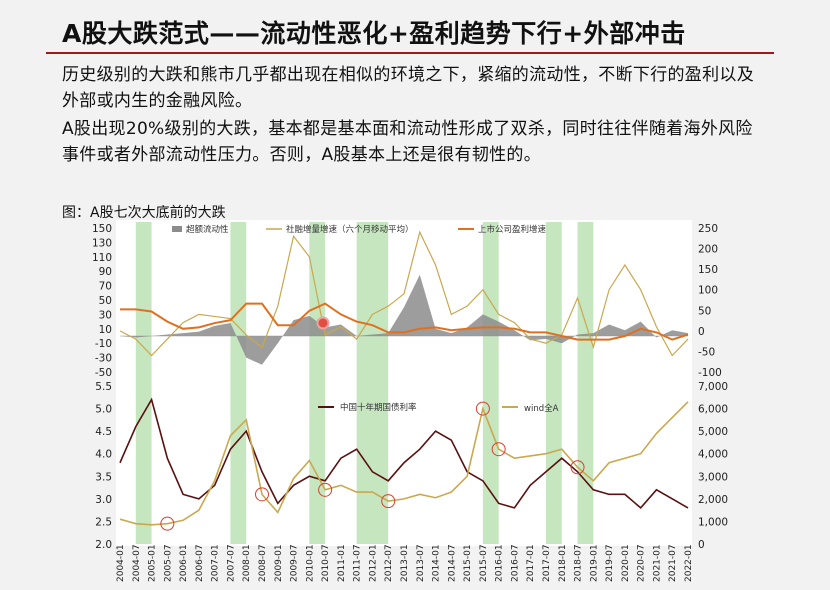 The width and height of the screenshot is (830, 590). I want to click on top-right-tick-6: -50, so click(706, 352).